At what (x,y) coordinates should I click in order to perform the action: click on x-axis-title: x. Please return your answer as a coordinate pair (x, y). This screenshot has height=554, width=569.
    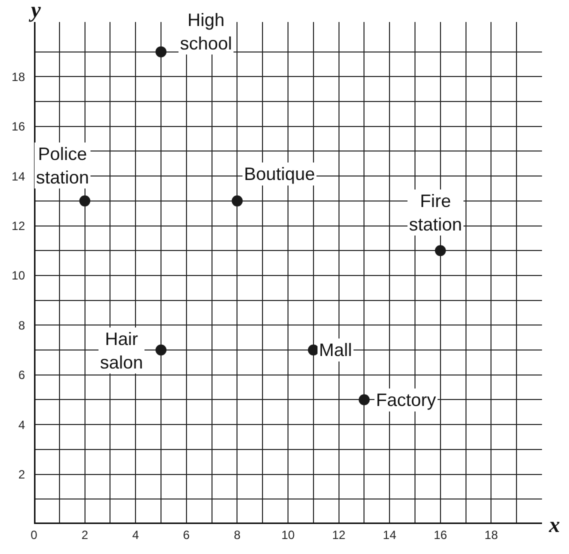
    Looking at the image, I should click on (554, 524).